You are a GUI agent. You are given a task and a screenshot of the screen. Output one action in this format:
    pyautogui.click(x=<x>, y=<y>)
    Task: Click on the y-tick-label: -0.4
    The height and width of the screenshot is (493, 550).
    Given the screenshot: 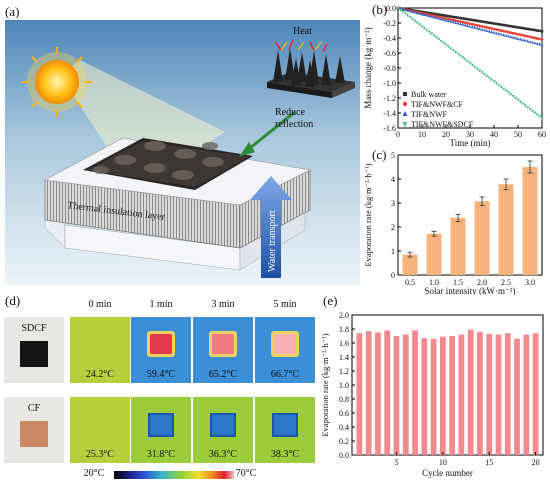 What is the action you would take?
    pyautogui.click(x=389, y=38)
    